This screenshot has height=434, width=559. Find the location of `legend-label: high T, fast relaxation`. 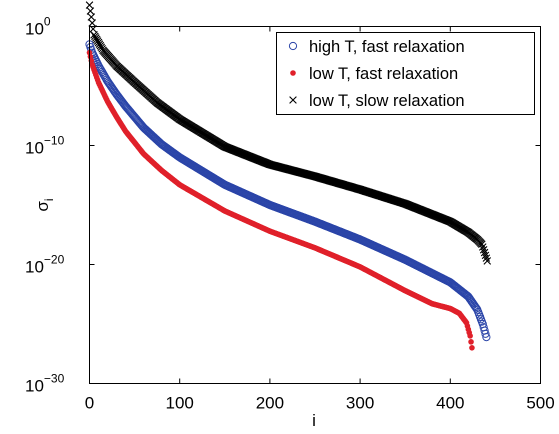

legend-label: high T, fast relaxation is located at coordinates (387, 47).